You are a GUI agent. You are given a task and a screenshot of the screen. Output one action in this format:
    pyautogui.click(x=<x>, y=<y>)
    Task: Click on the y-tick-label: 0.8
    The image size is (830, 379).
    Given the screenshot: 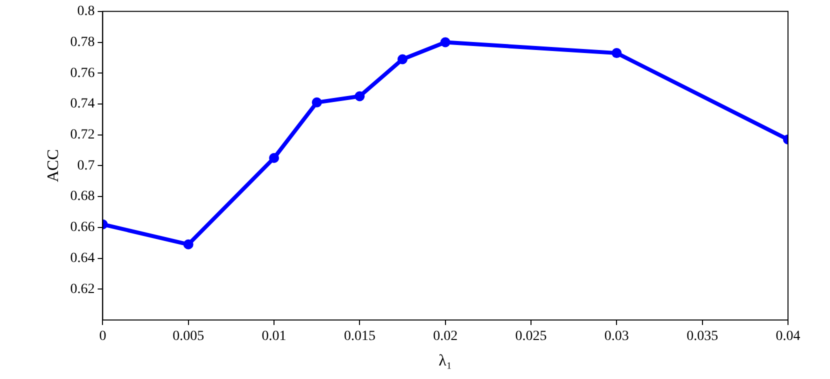 What is the action you would take?
    pyautogui.click(x=86, y=12)
    